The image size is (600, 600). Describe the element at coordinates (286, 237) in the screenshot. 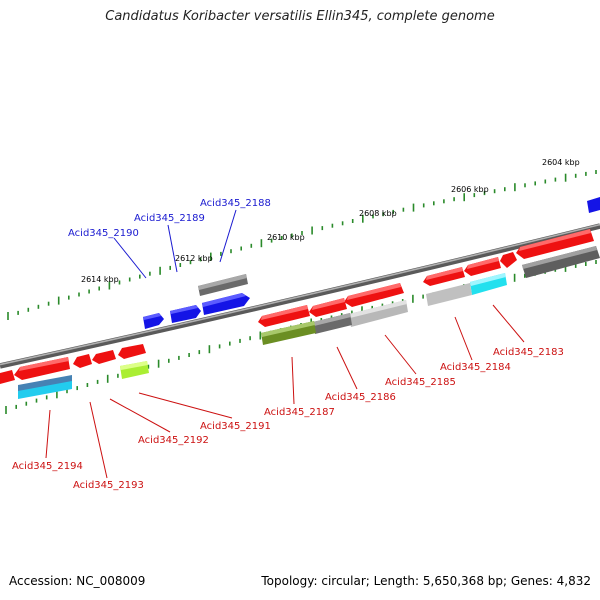

I see `scale-label-2610: 2610 kbp` at that location.